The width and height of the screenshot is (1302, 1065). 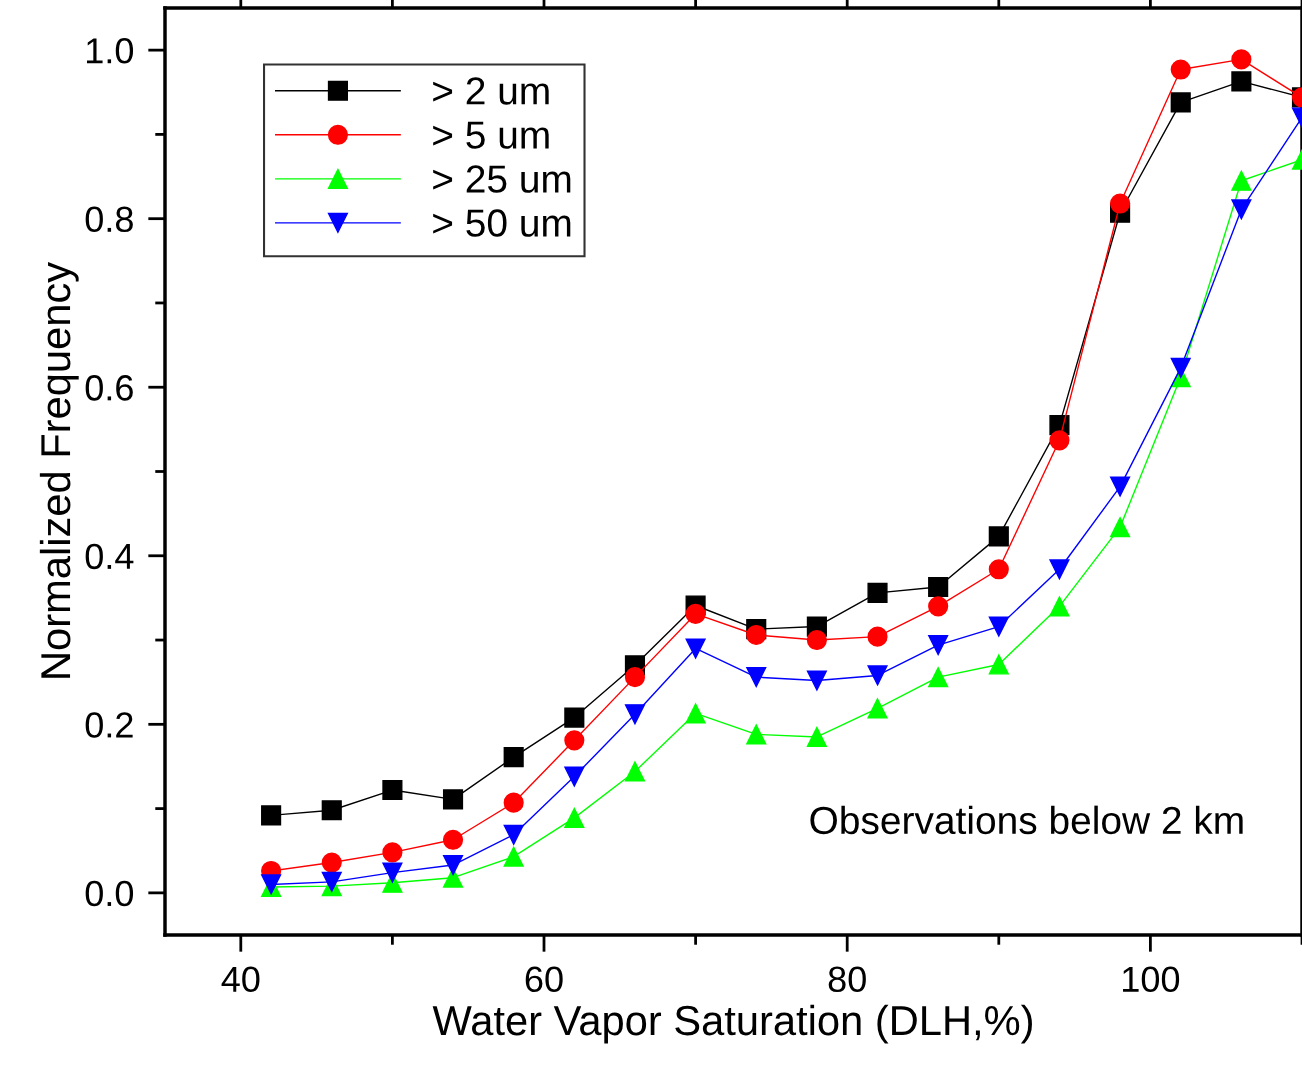 What do you see at coordinates (109, 893) in the screenshot?
I see `y-tick-label: 0.0` at bounding box center [109, 893].